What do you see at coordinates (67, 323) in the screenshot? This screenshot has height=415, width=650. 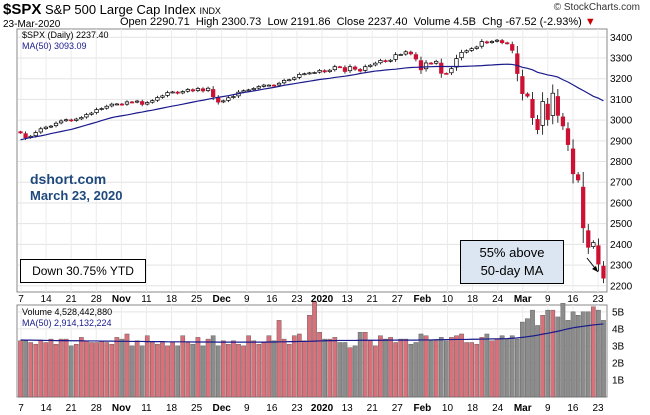 I see `volume-ma-legend-entry: MA(50) 2,914,132,224` at bounding box center [67, 323].